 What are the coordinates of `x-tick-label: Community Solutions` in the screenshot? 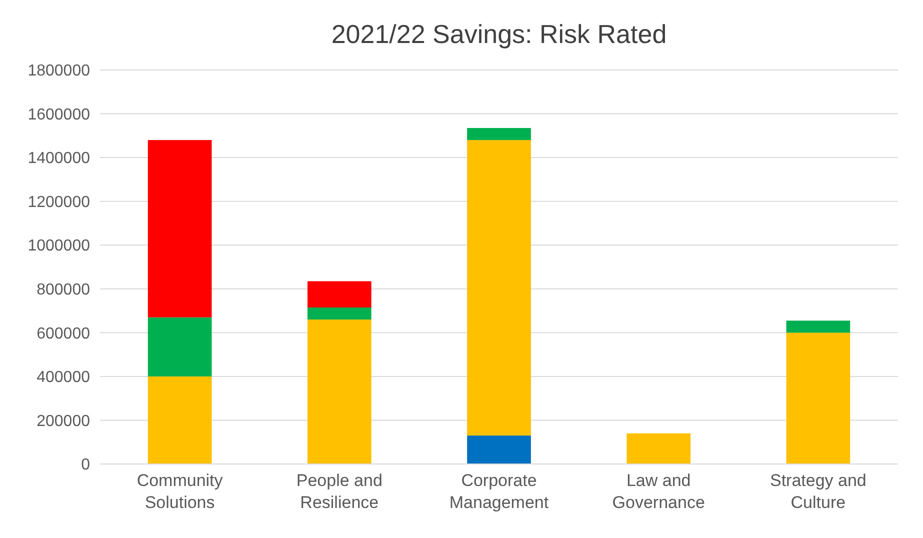 It's located at (180, 491).